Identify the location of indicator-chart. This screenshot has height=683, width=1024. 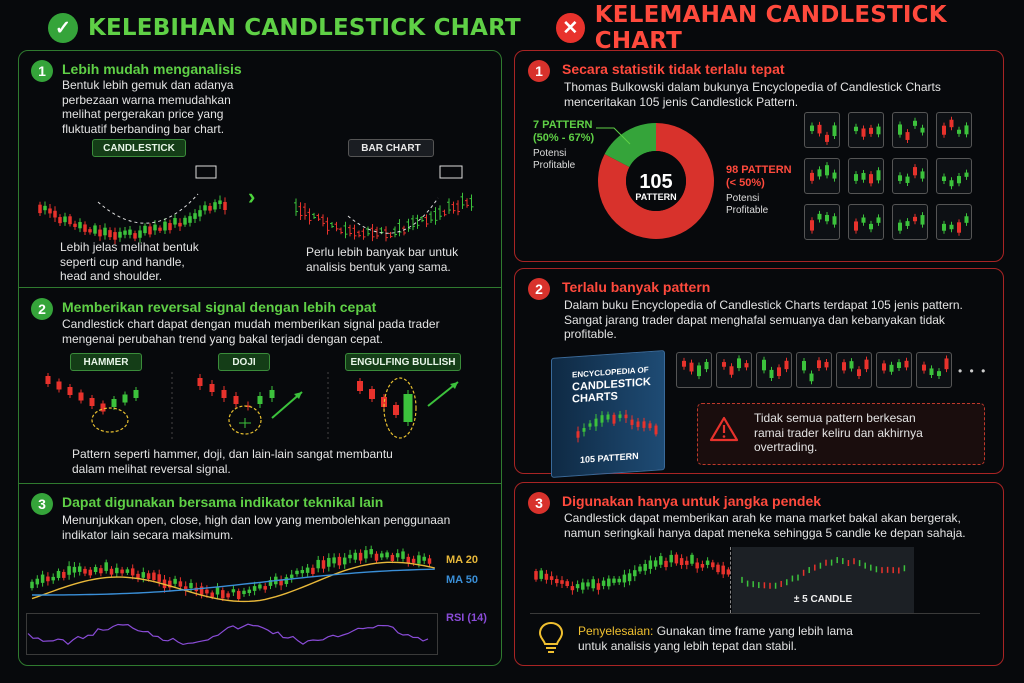
(232, 574).